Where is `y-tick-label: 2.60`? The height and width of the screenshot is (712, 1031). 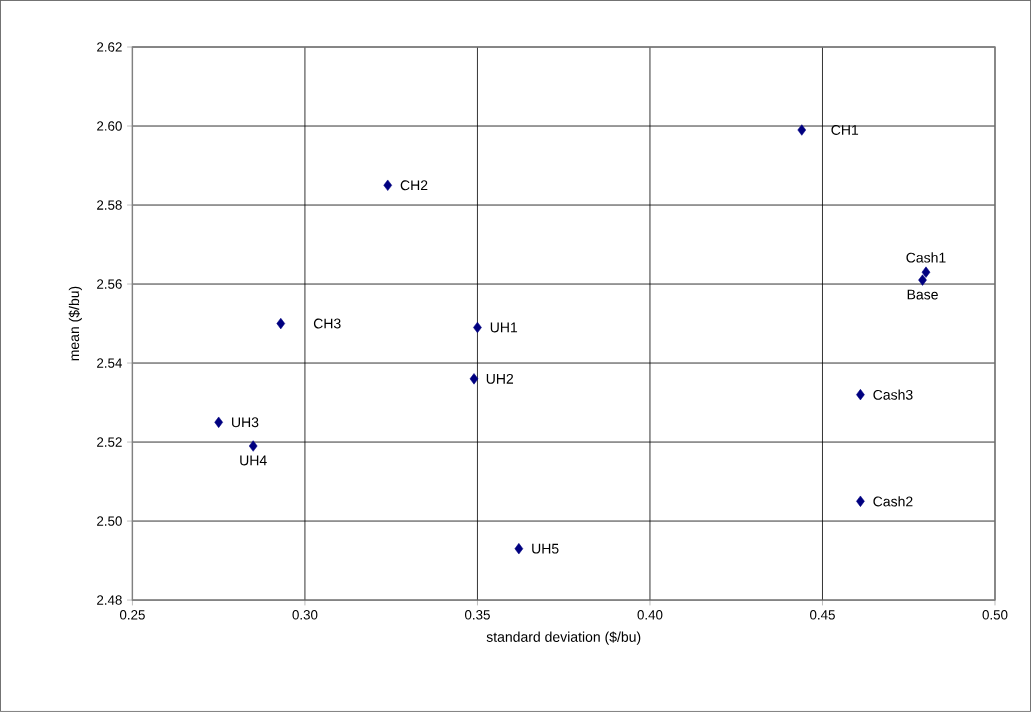
y-tick-label: 2.60 is located at coordinates (109, 126).